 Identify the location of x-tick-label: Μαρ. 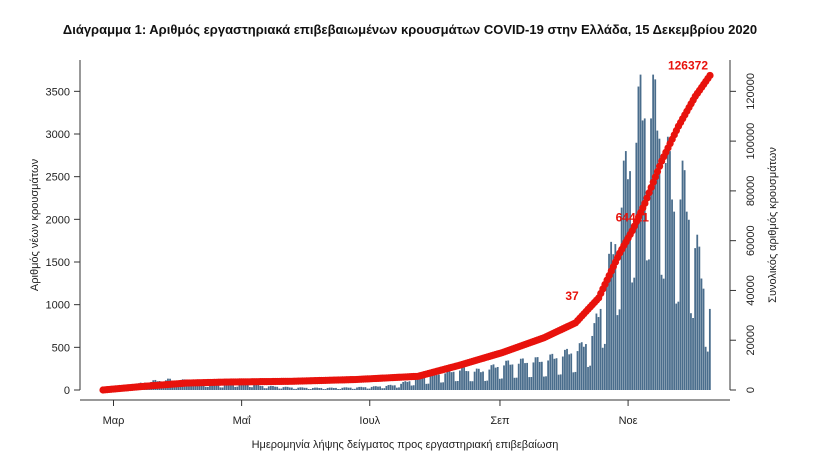
(114, 421).